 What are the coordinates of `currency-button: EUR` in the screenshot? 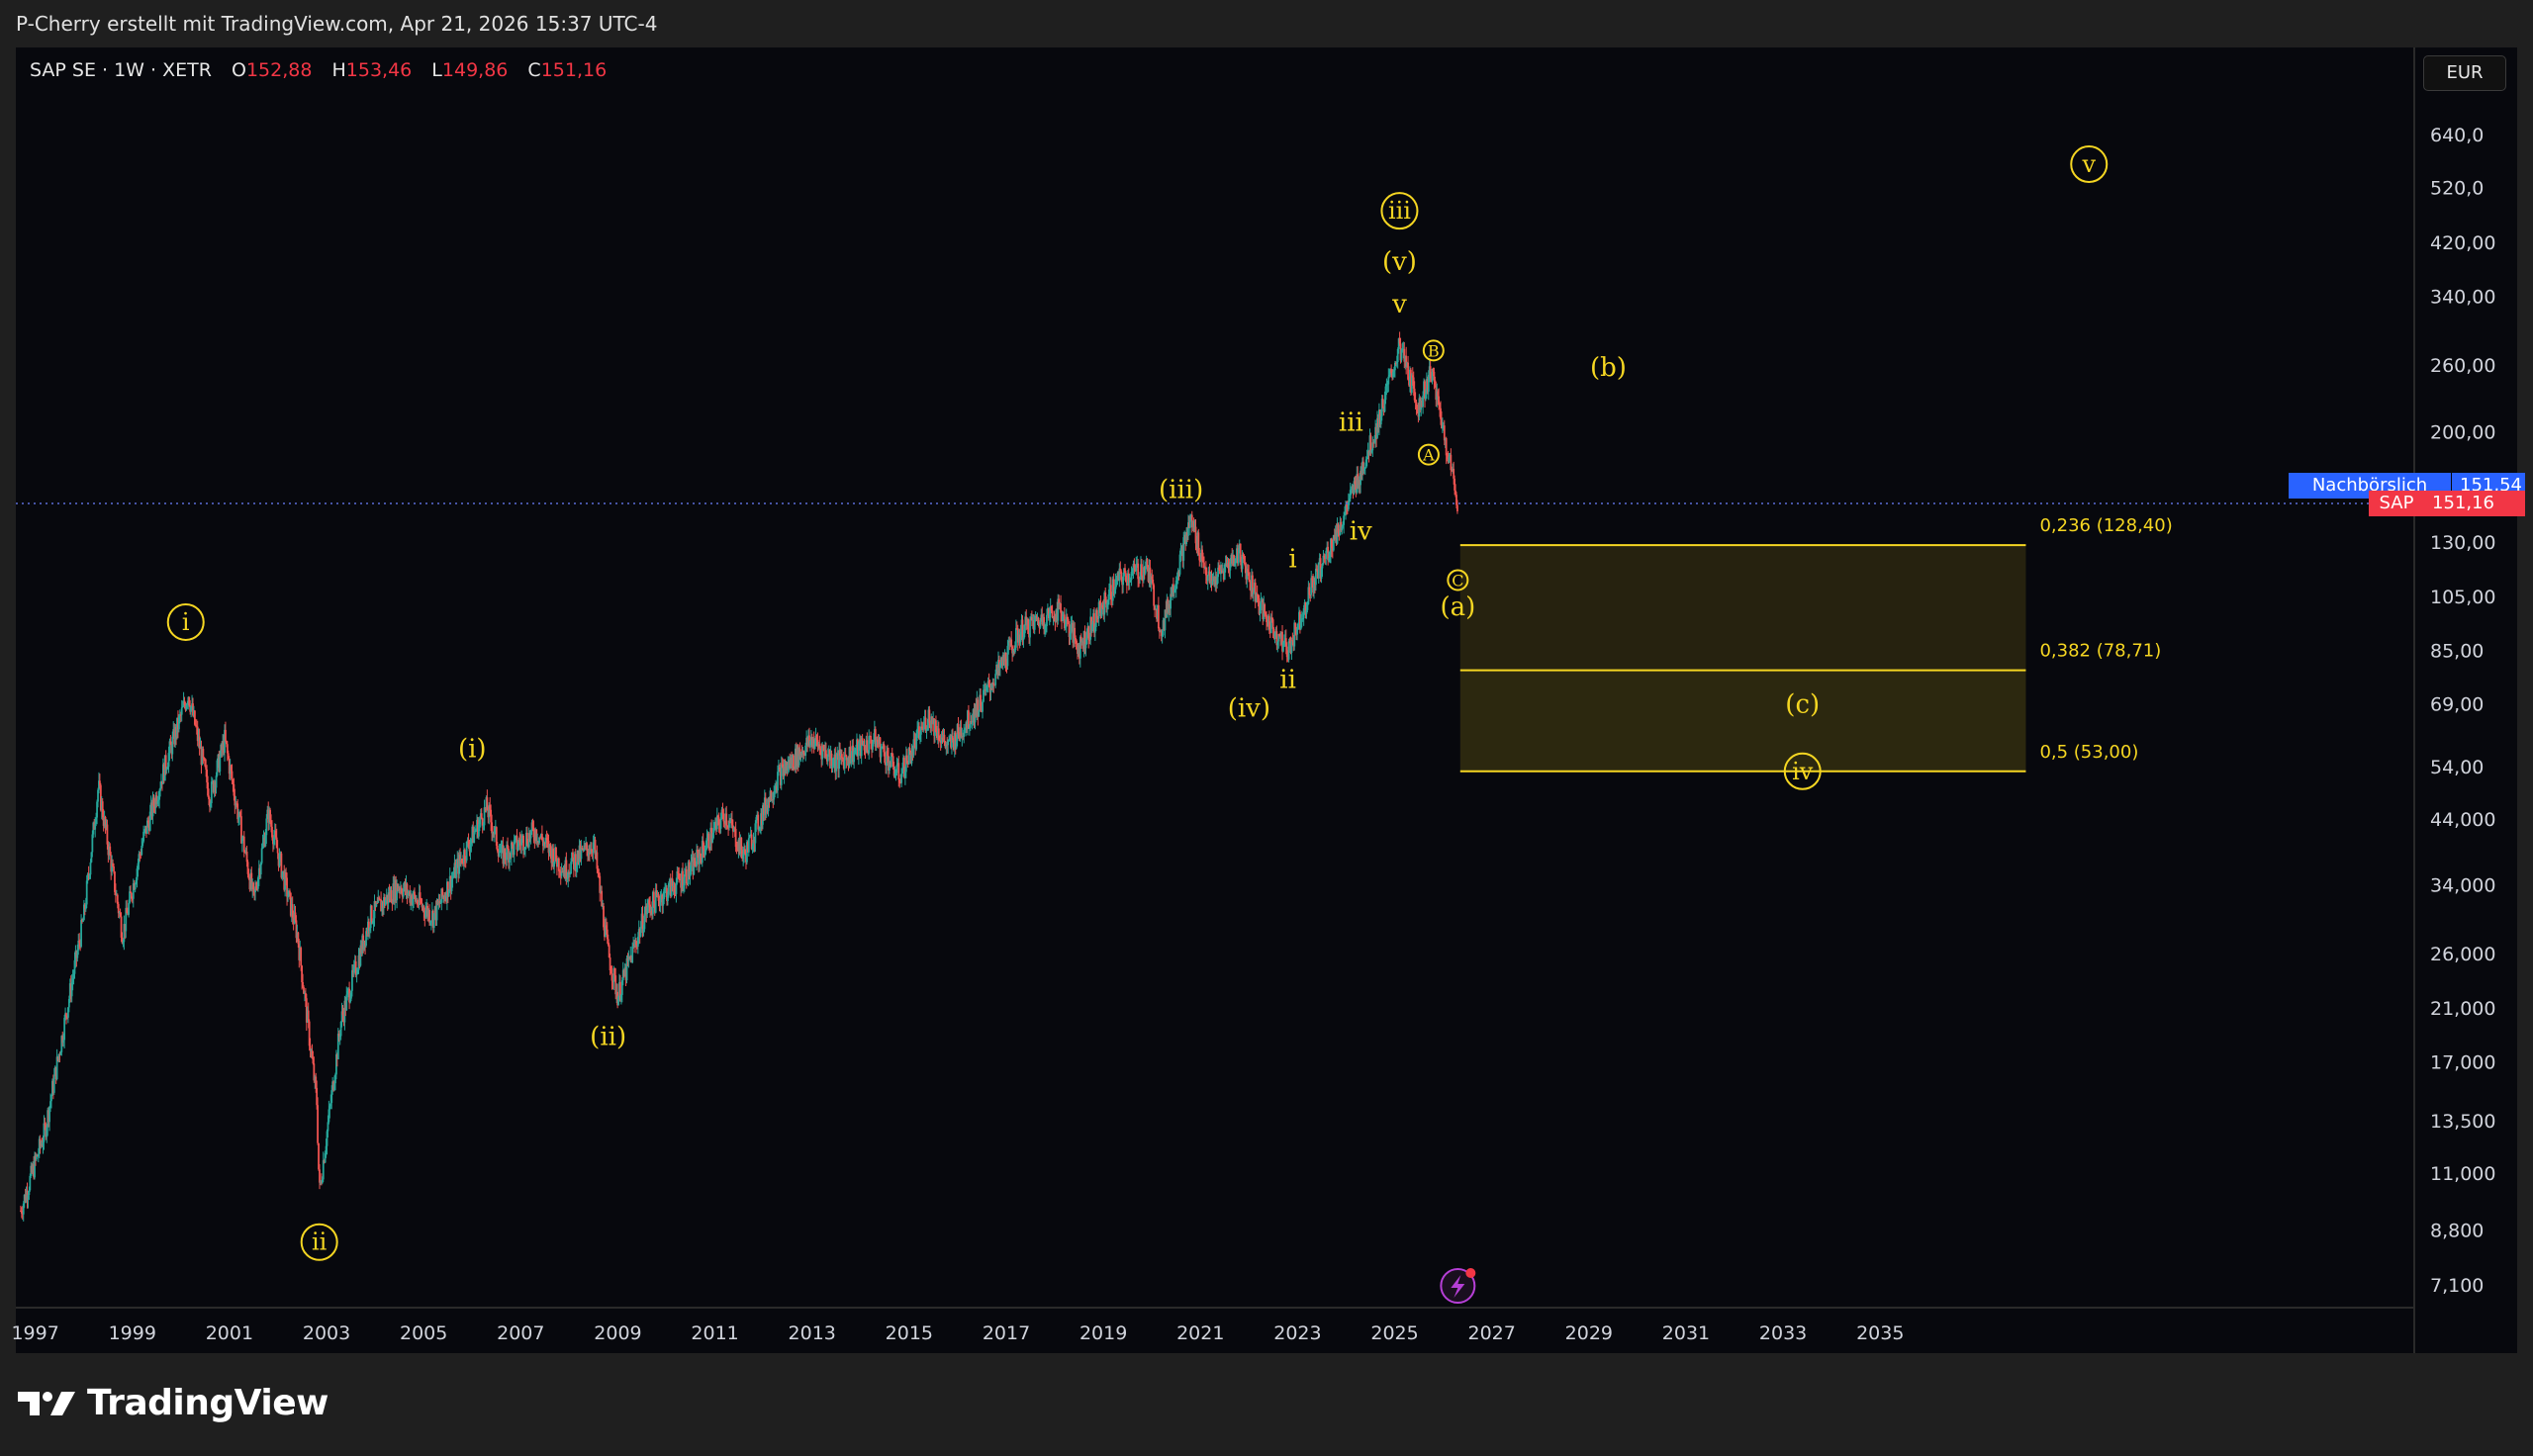 It's located at (2465, 73).